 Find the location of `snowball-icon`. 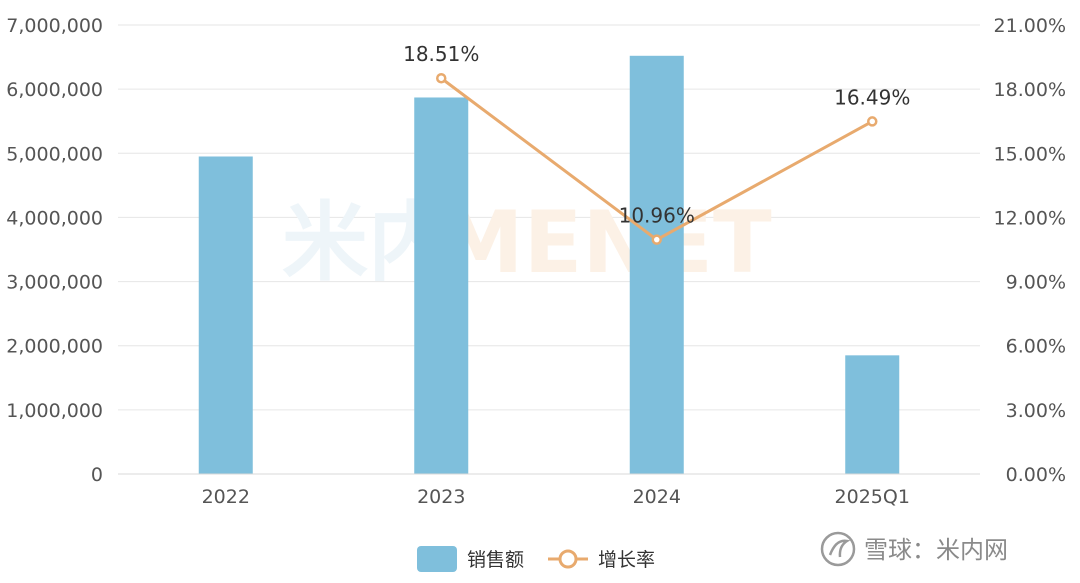

snowball-icon is located at coordinates (838, 549).